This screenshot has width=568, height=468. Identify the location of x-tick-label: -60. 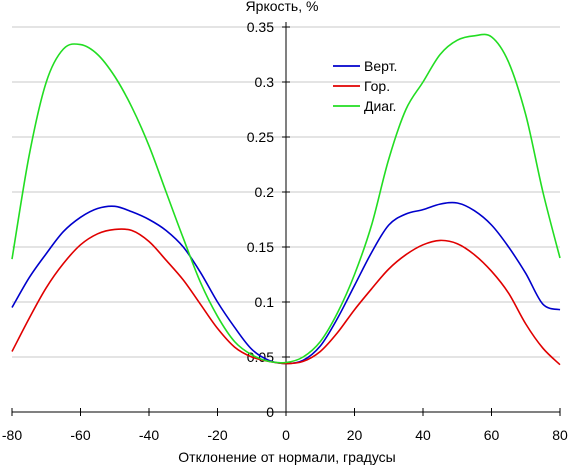
(80, 435).